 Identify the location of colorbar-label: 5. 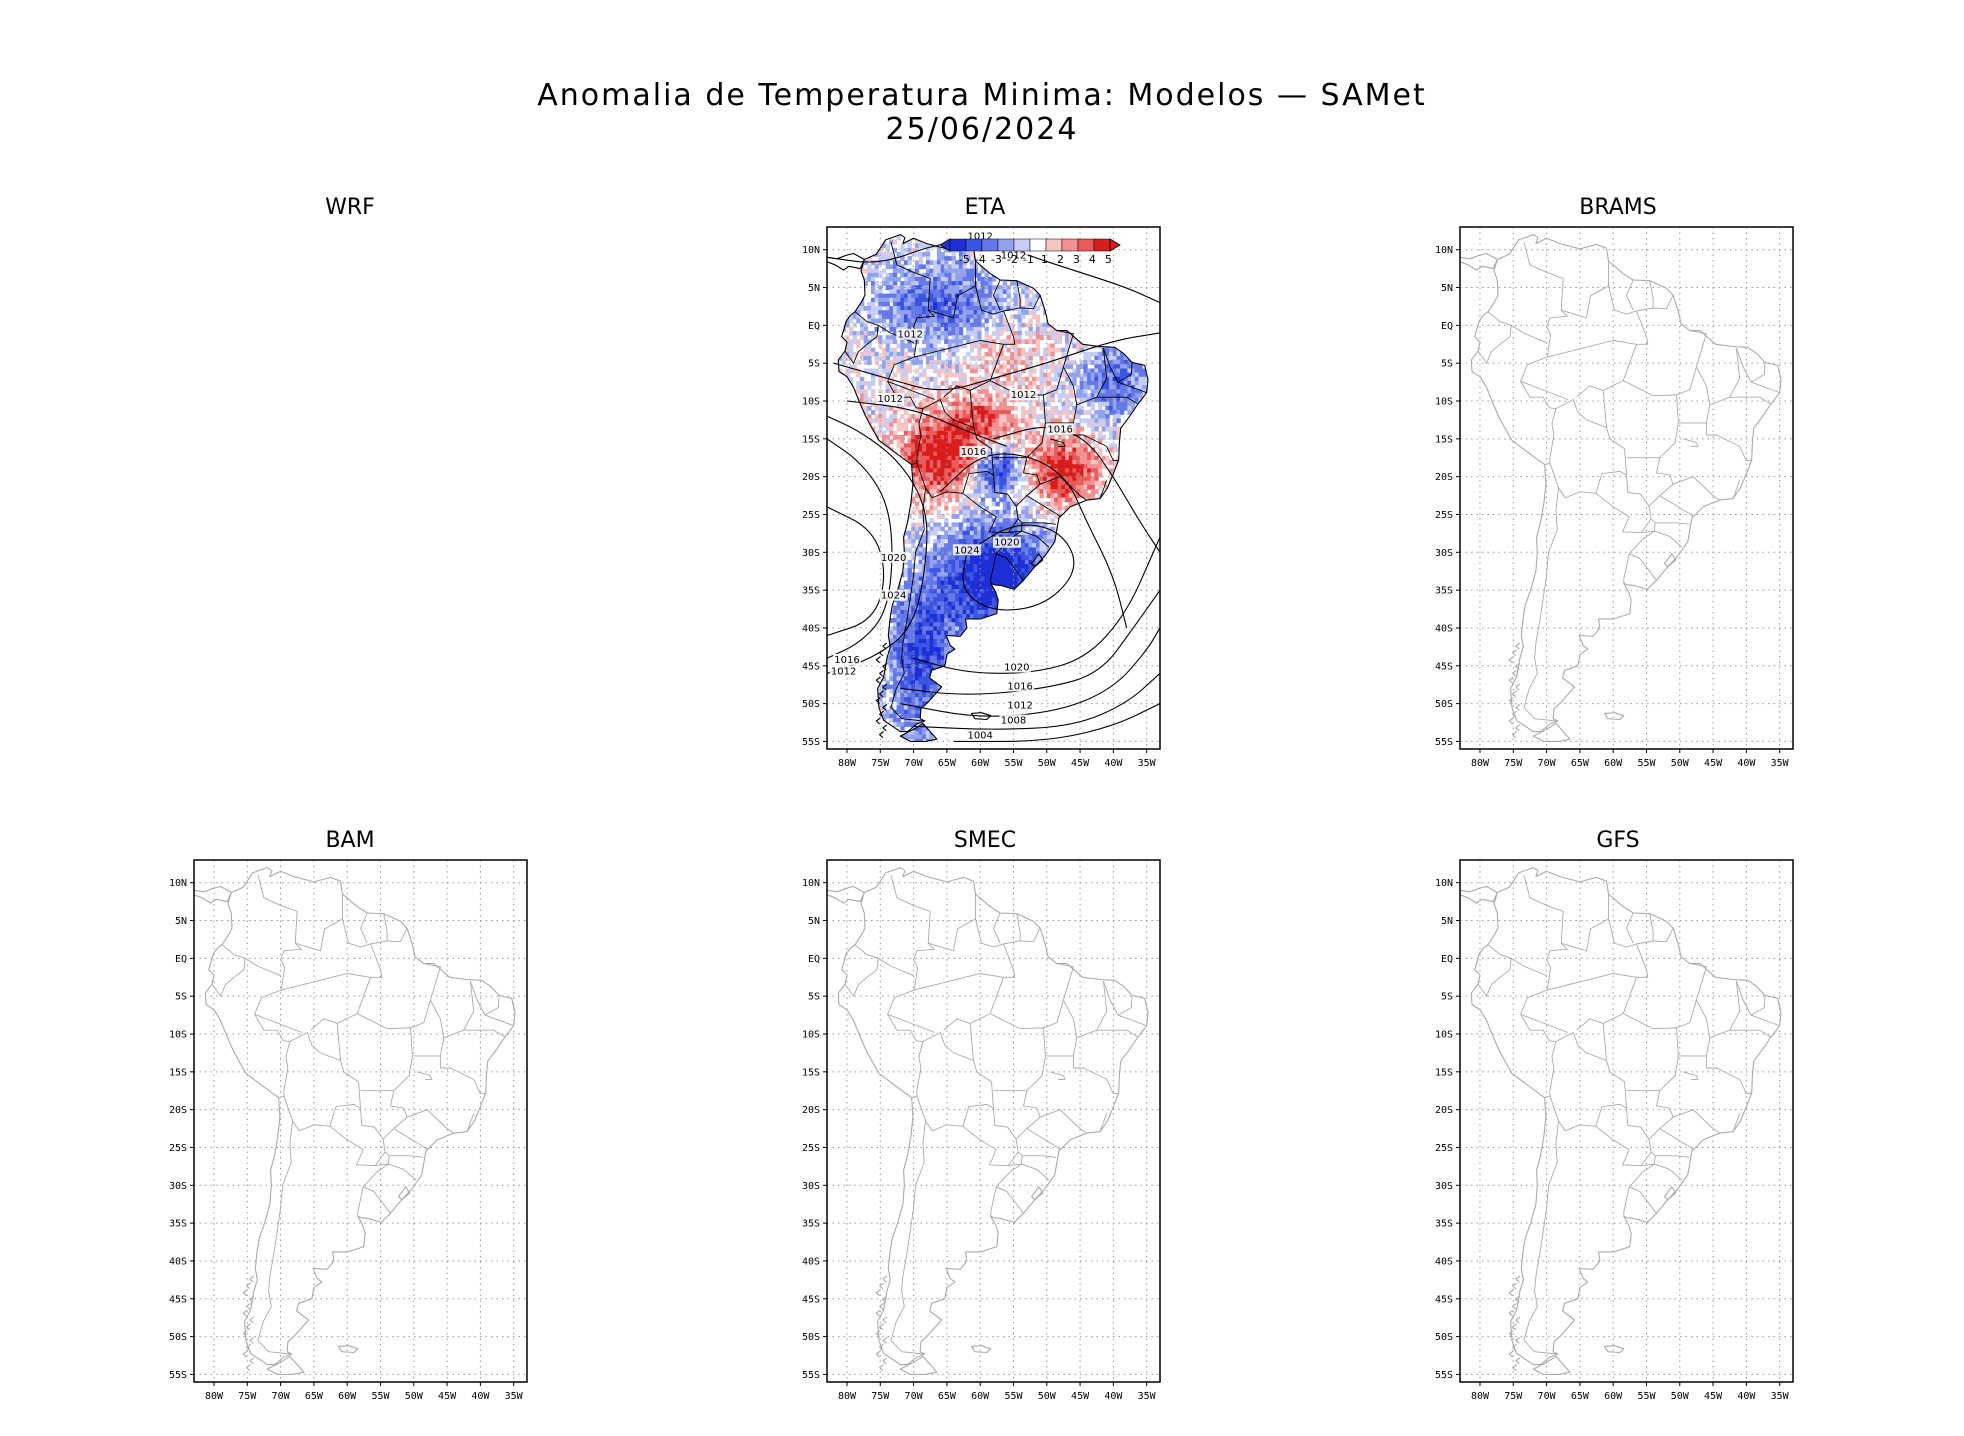
(1108, 259).